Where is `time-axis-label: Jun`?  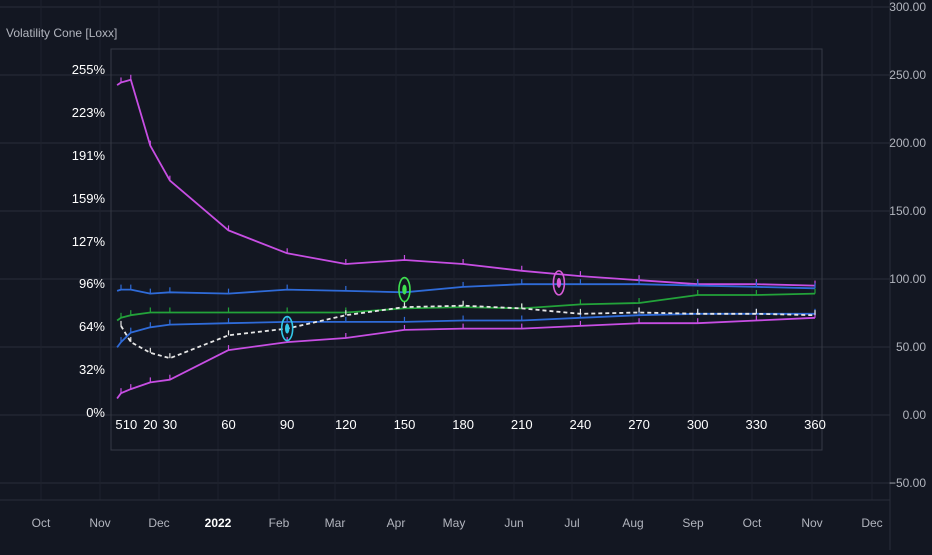
time-axis-label: Jun is located at coordinates (513, 523).